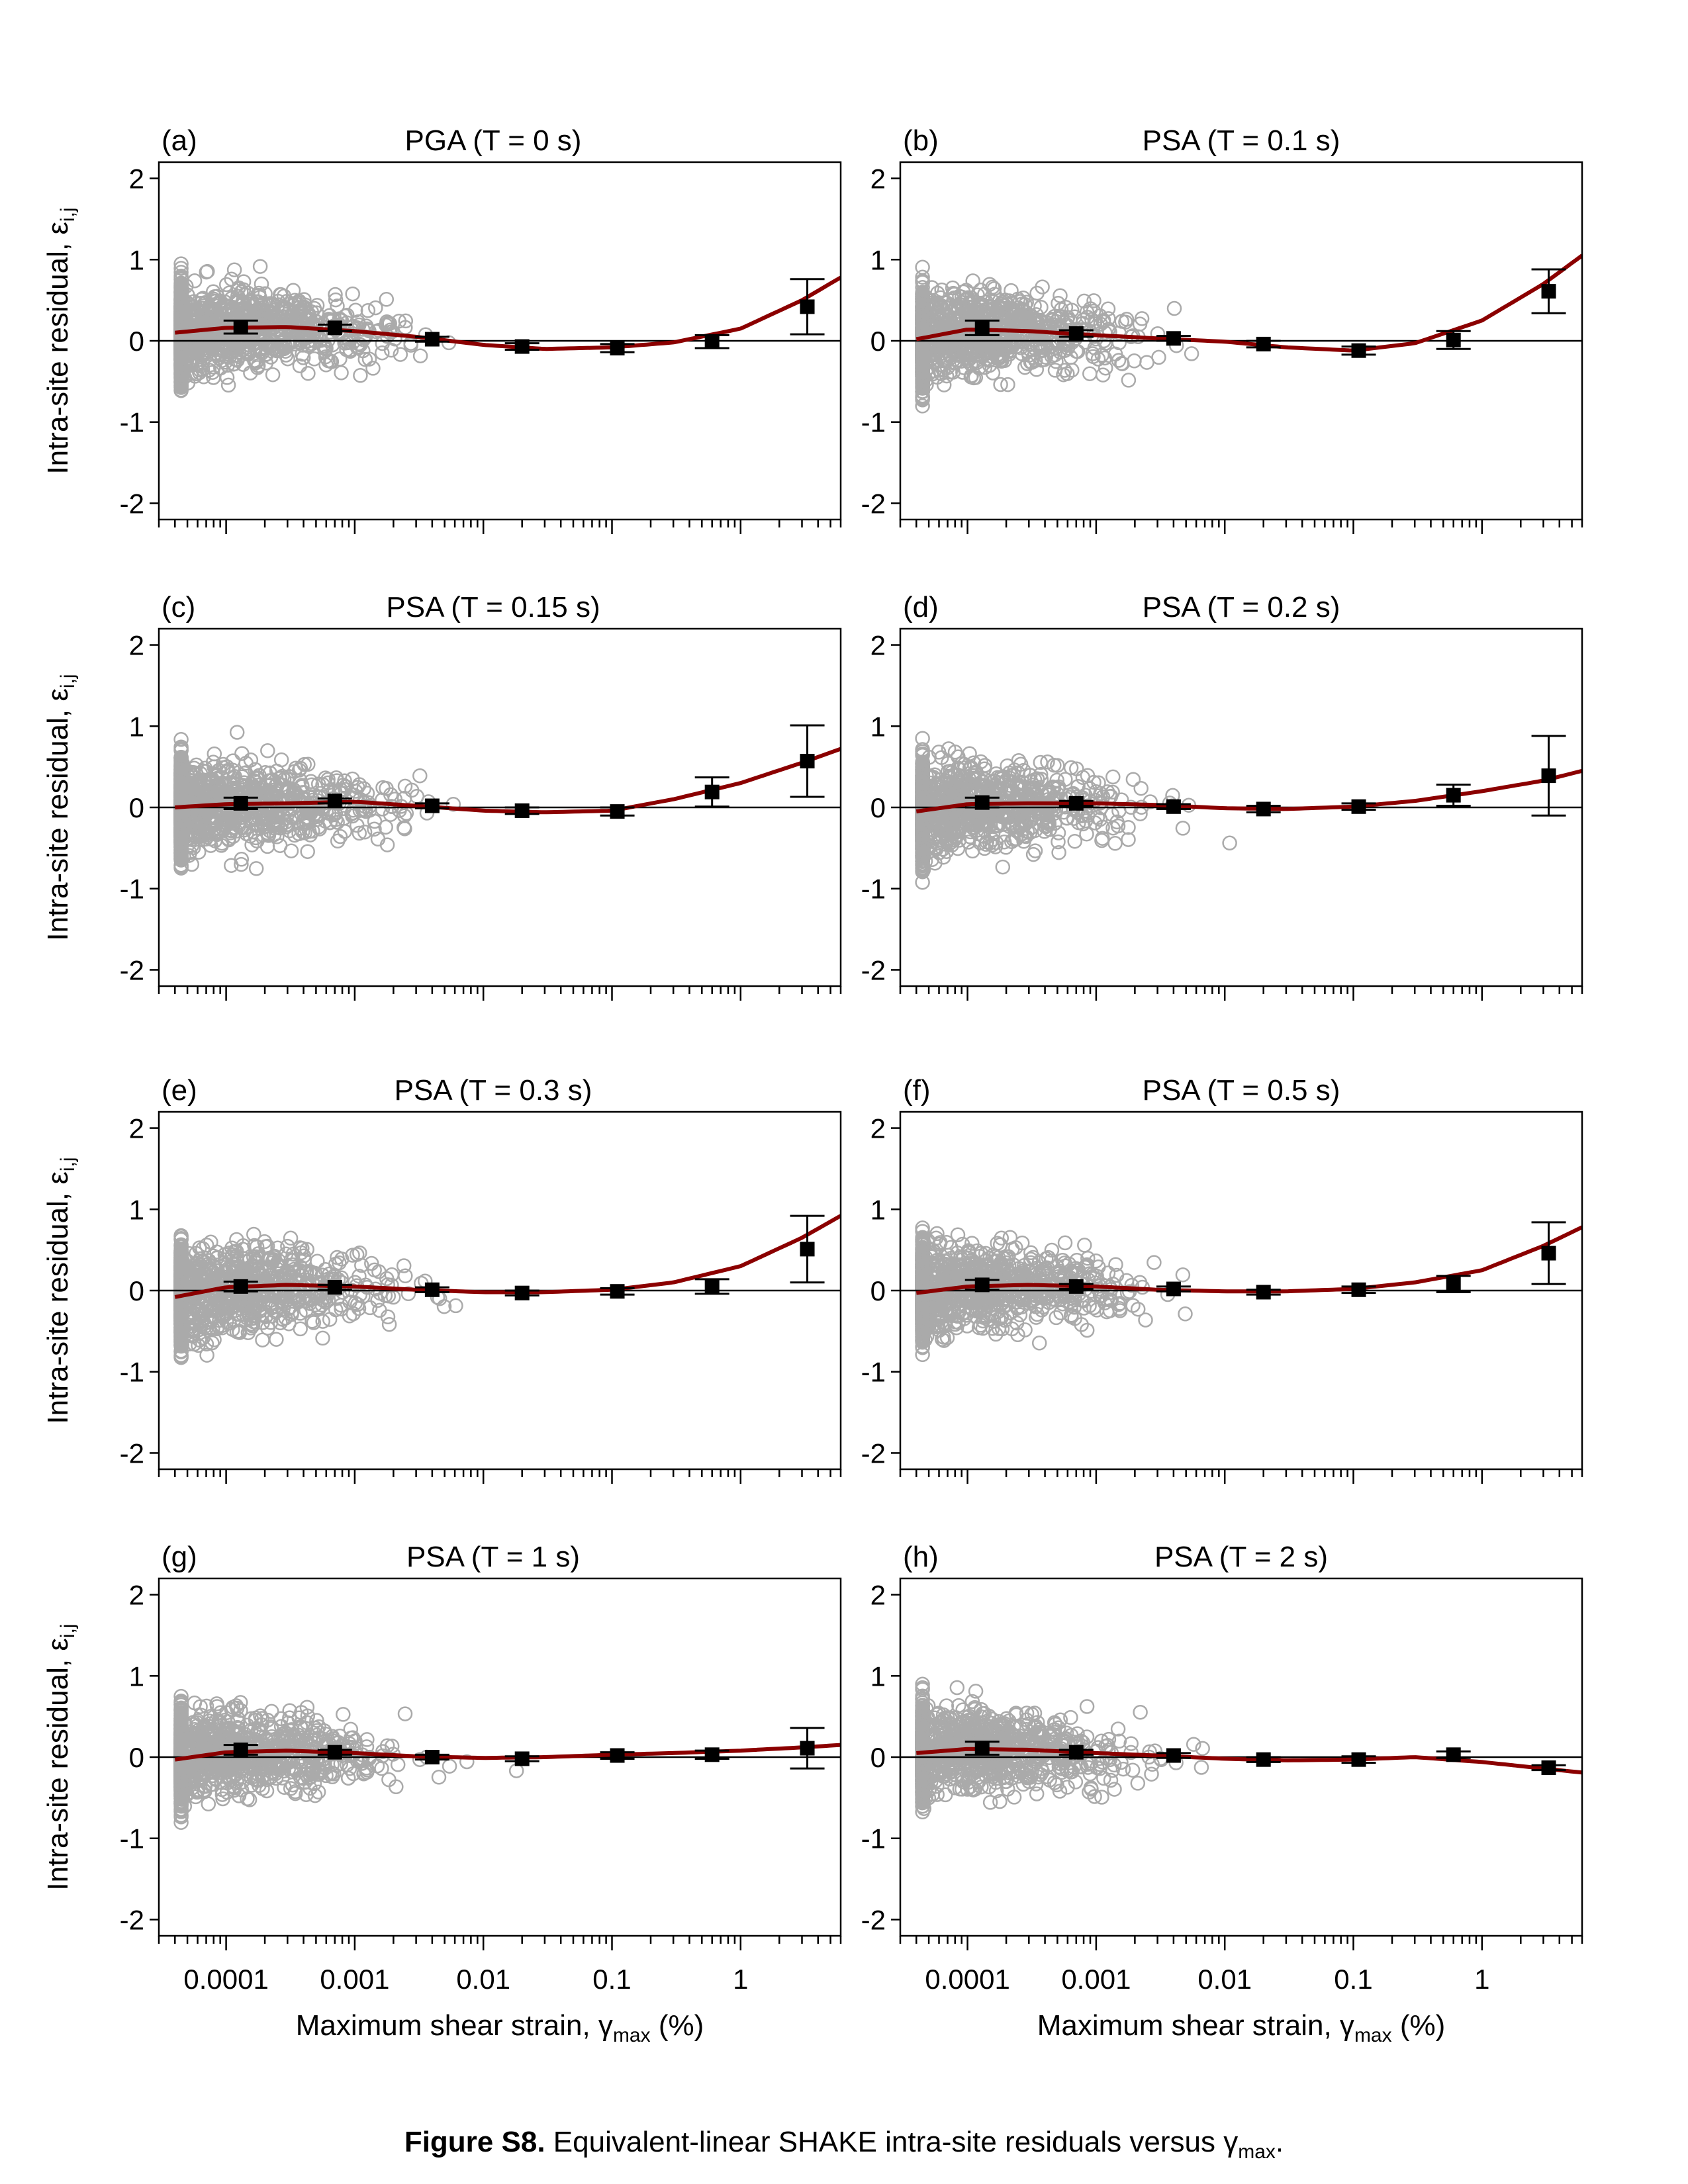 The width and height of the screenshot is (1688, 2184). What do you see at coordinates (68, 681) in the screenshot?
I see `y-axis-label-sub: i,j` at bounding box center [68, 681].